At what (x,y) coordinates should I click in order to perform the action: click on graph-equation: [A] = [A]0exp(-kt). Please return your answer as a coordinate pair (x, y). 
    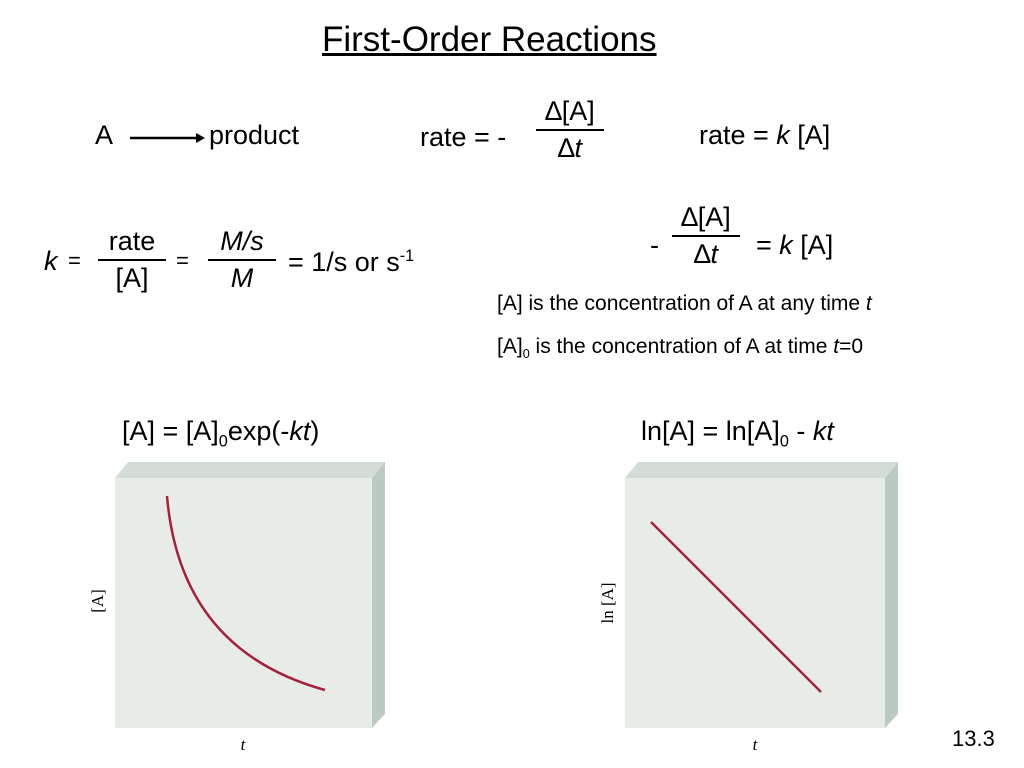
    Looking at the image, I should click on (220, 434).